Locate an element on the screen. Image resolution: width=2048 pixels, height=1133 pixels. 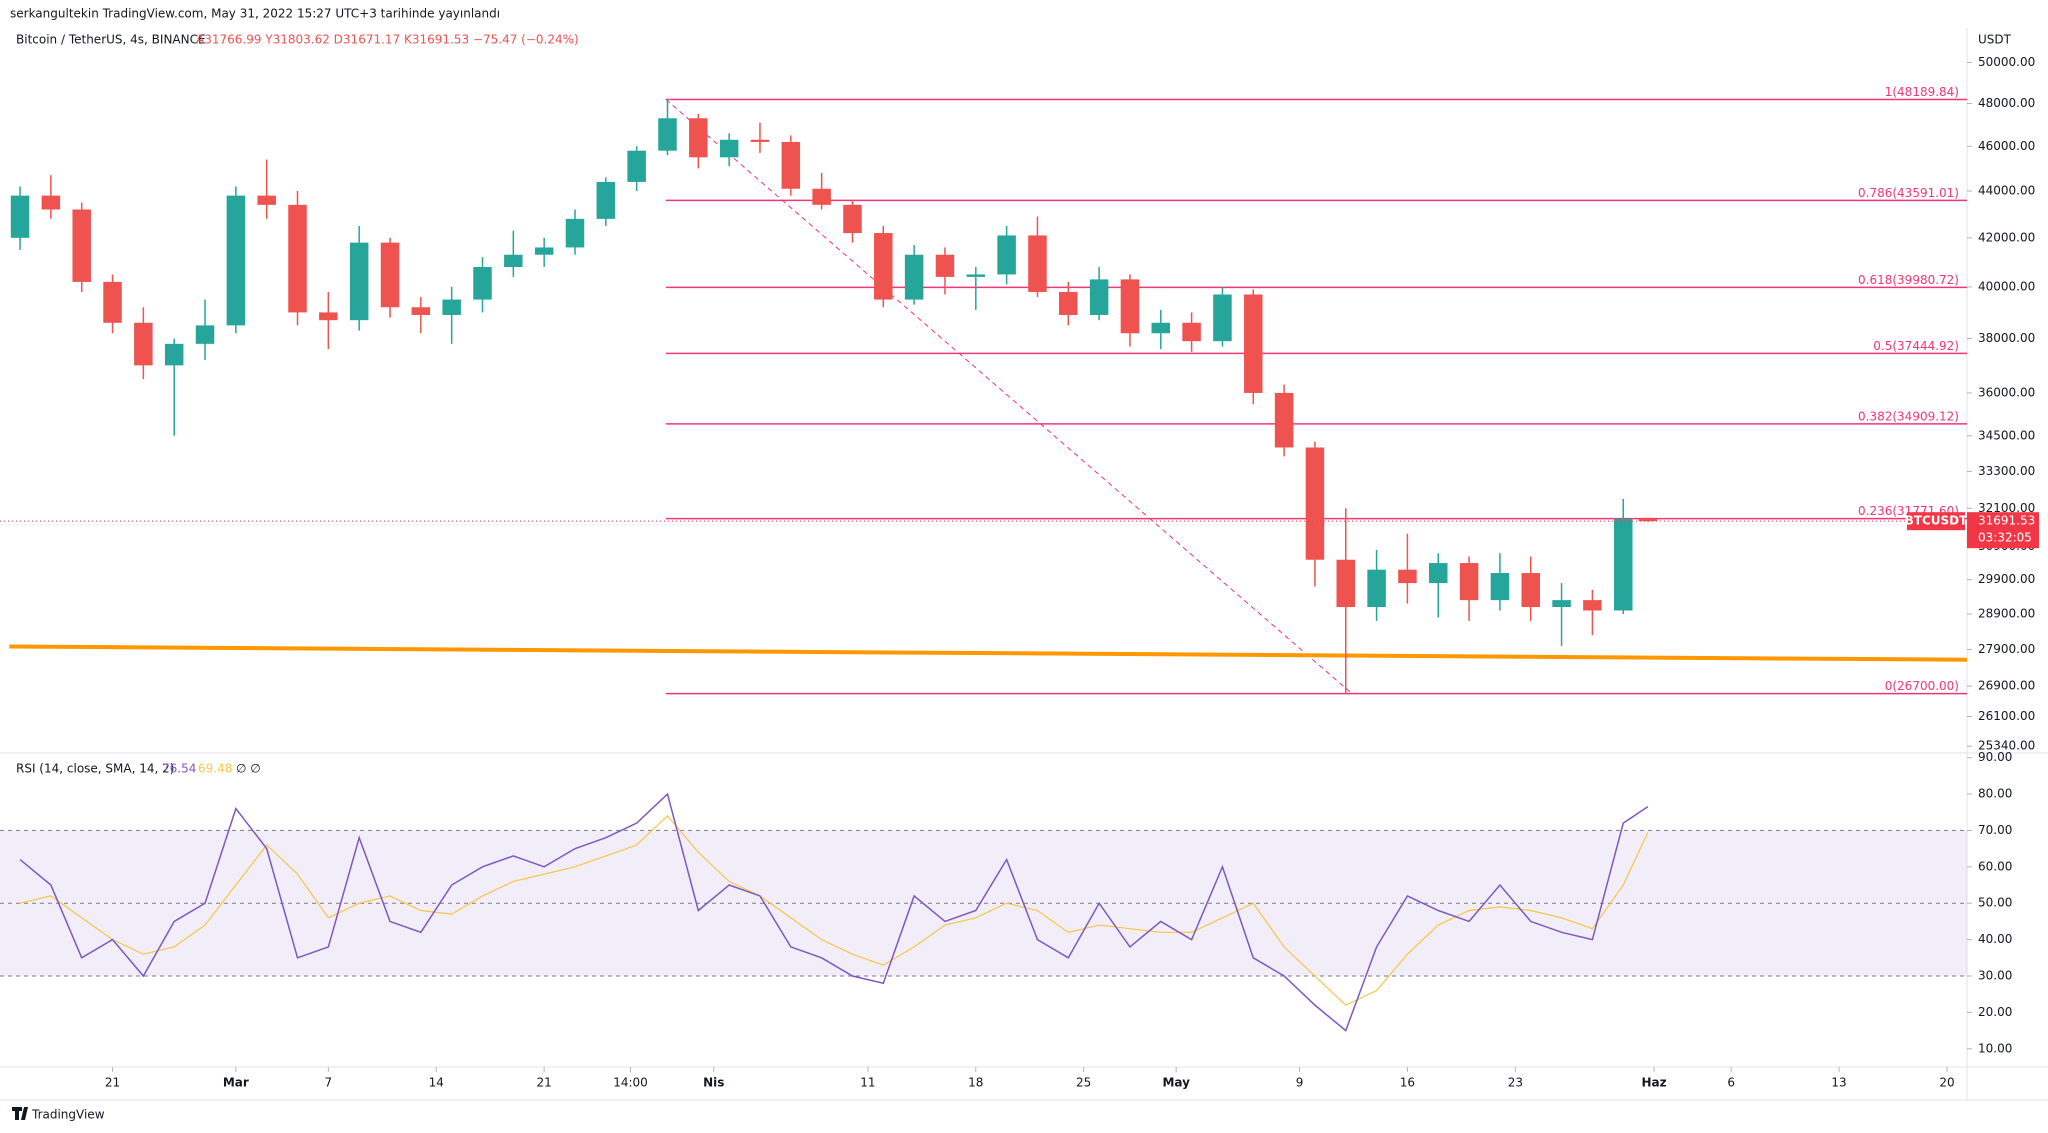
y-tick-label: 90.00 is located at coordinates (1995, 757).